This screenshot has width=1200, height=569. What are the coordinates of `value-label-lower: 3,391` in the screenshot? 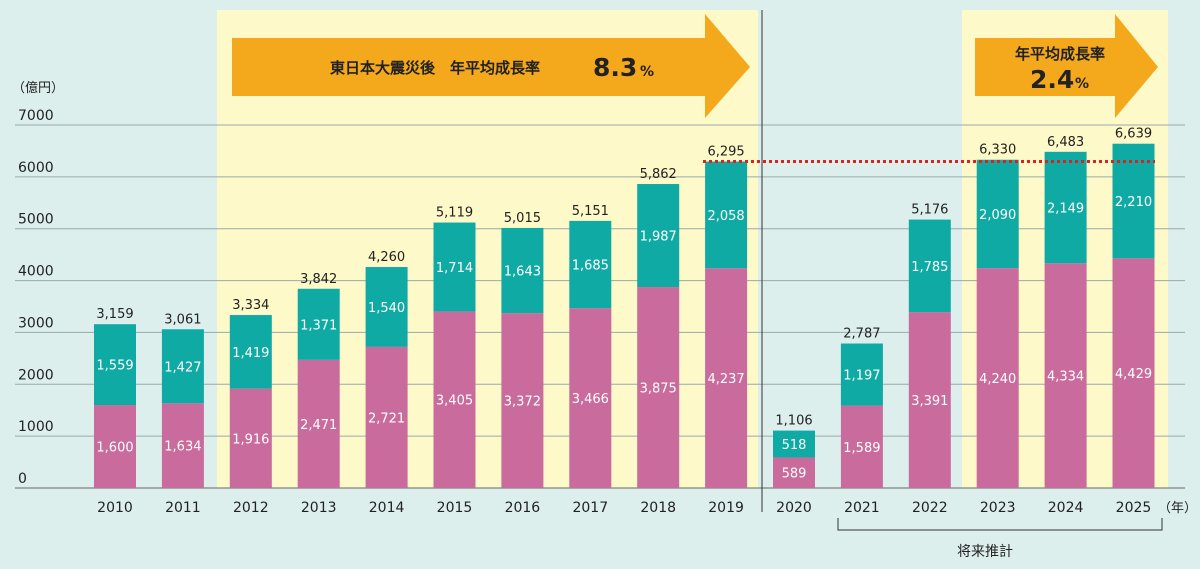 It's located at (929, 401).